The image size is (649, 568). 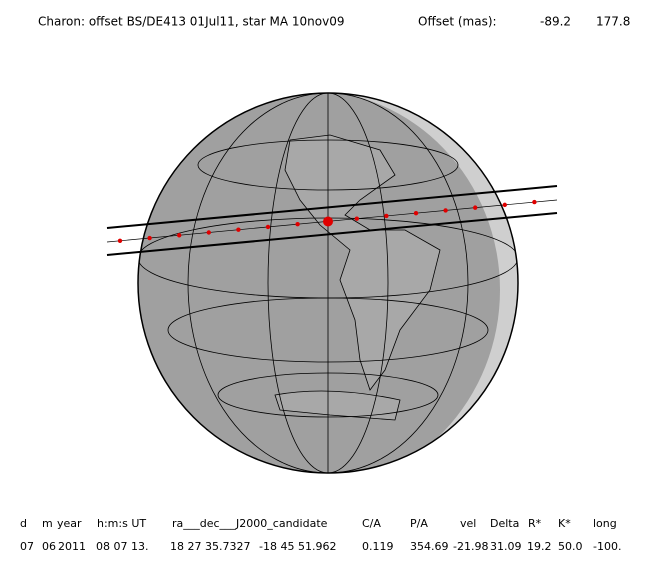 What do you see at coordinates (605, 523) in the screenshot?
I see `column-header: long` at bounding box center [605, 523].